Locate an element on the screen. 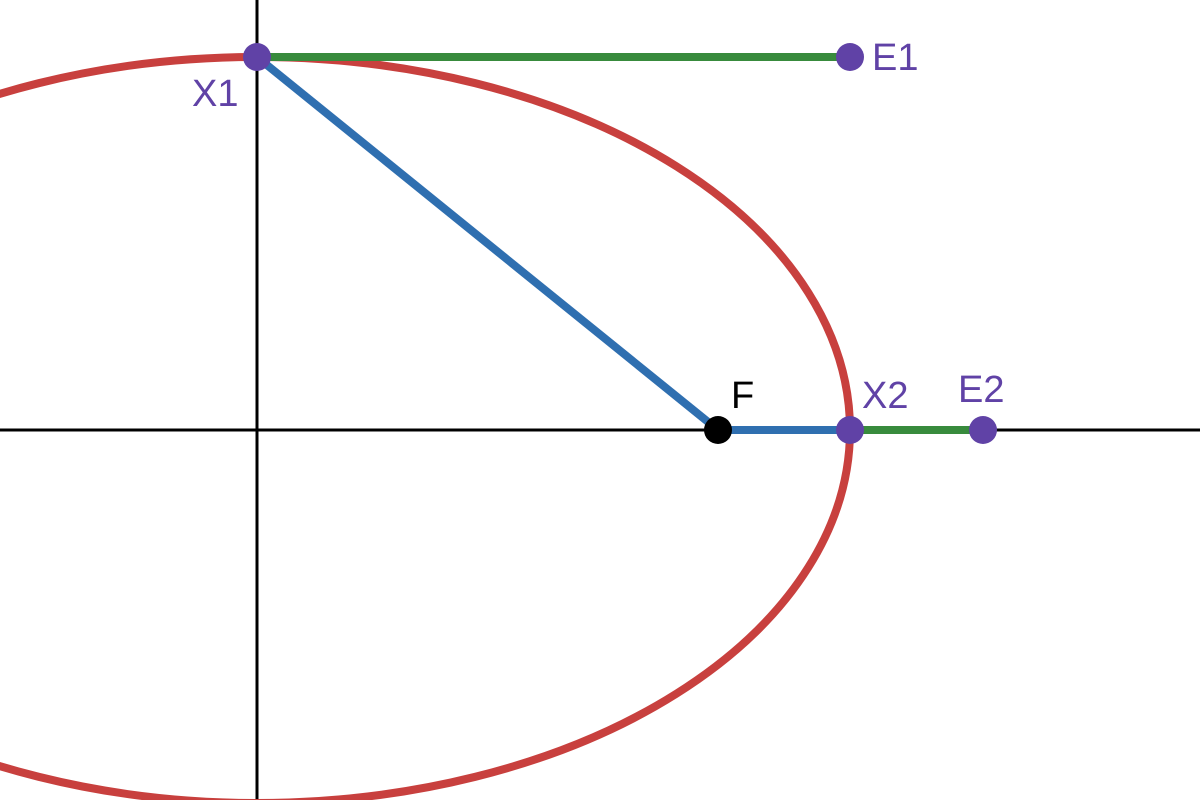  point-focus is located at coordinates (718, 430).